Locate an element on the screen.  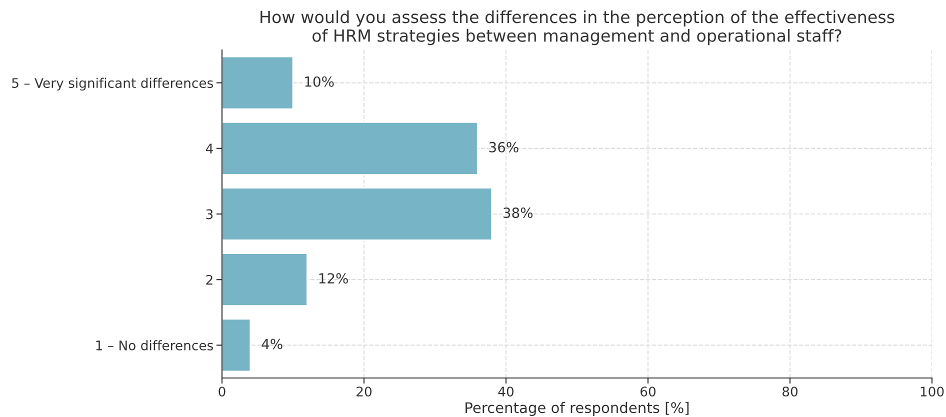
y-tick-label: 1 – No differences is located at coordinates (155, 345).